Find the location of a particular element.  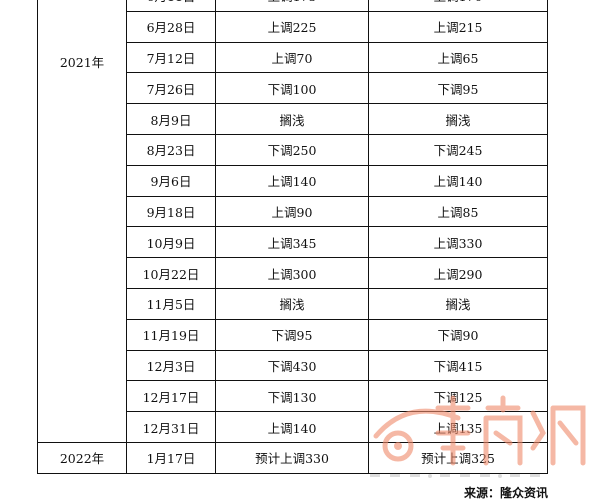

table-row: 11月5日 搁浅 搁浅 is located at coordinates (293, 303).